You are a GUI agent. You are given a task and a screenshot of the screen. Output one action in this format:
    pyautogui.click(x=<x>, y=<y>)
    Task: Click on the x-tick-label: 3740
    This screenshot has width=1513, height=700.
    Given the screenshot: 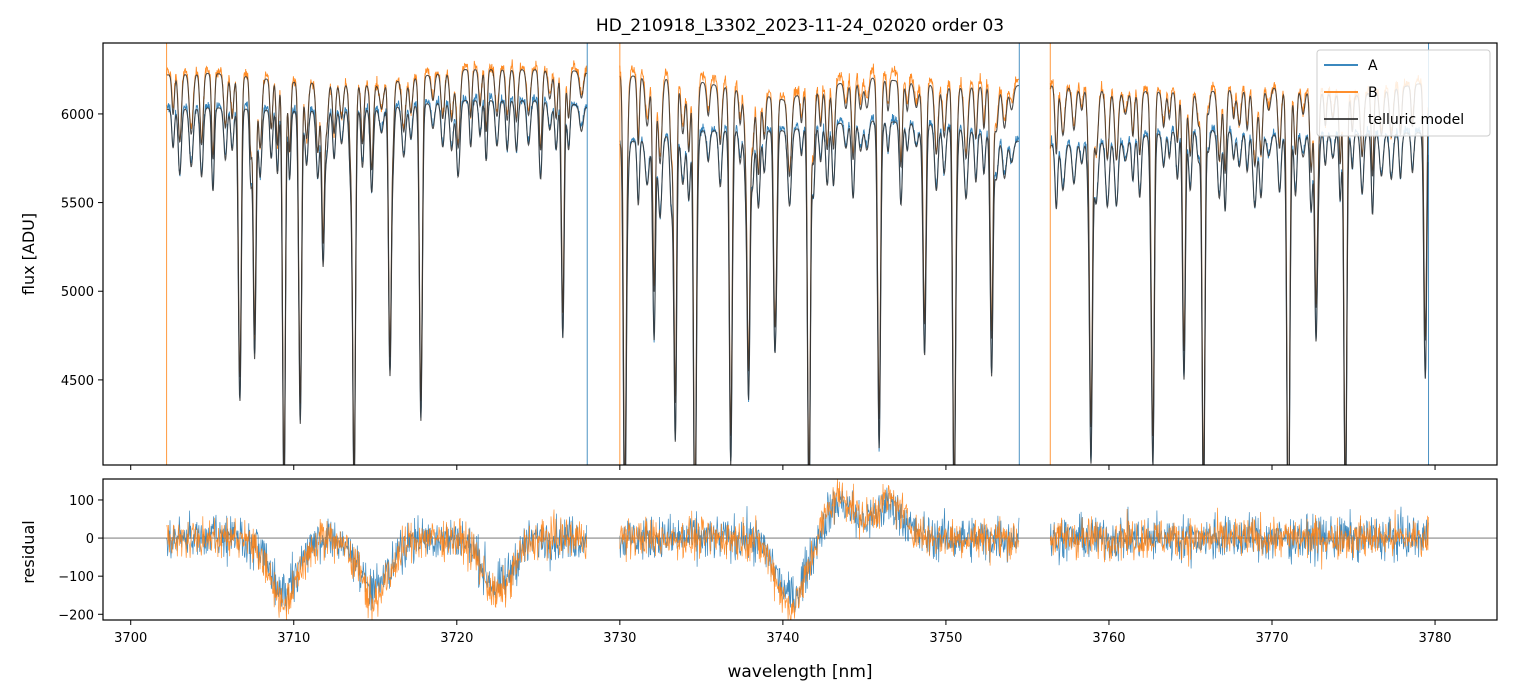 What is the action you would take?
    pyautogui.click(x=782, y=638)
    